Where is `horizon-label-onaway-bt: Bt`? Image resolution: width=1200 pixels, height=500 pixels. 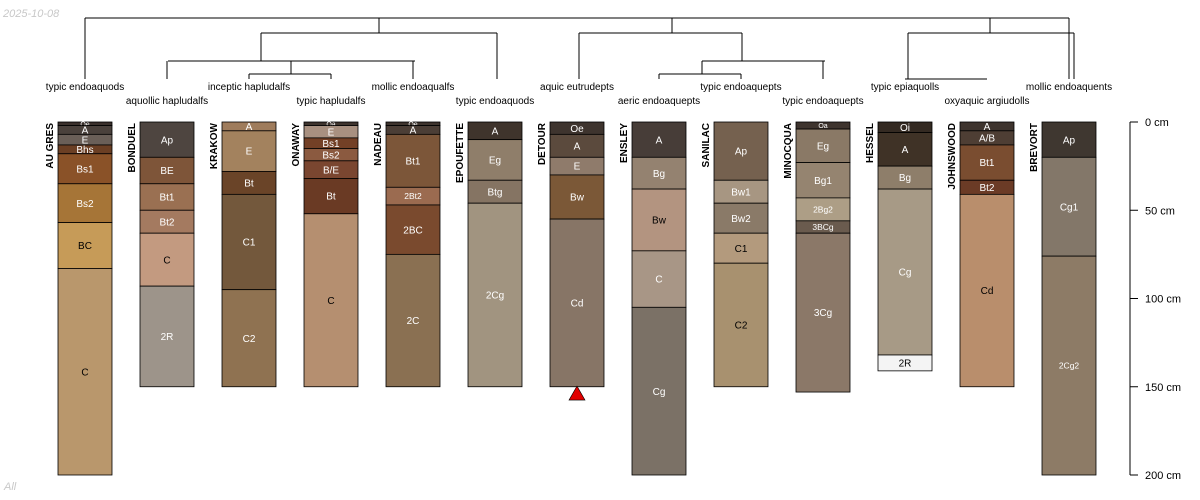 horizon-label-onaway-bt: Bt is located at coordinates (331, 197).